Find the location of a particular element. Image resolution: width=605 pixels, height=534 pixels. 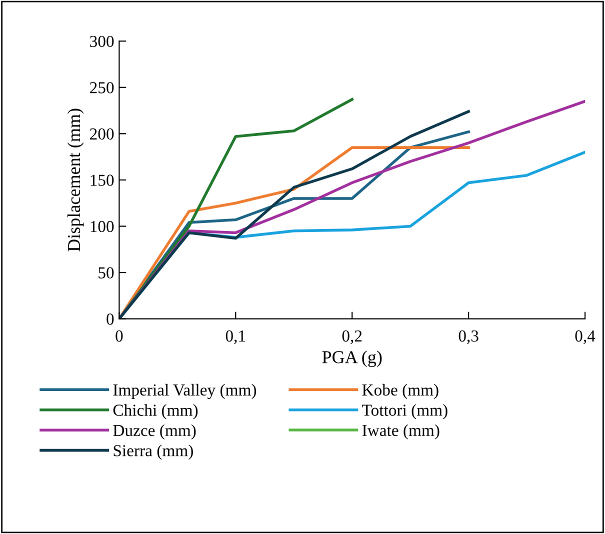

x-axis-title: PGA (g) is located at coordinates (352, 359).